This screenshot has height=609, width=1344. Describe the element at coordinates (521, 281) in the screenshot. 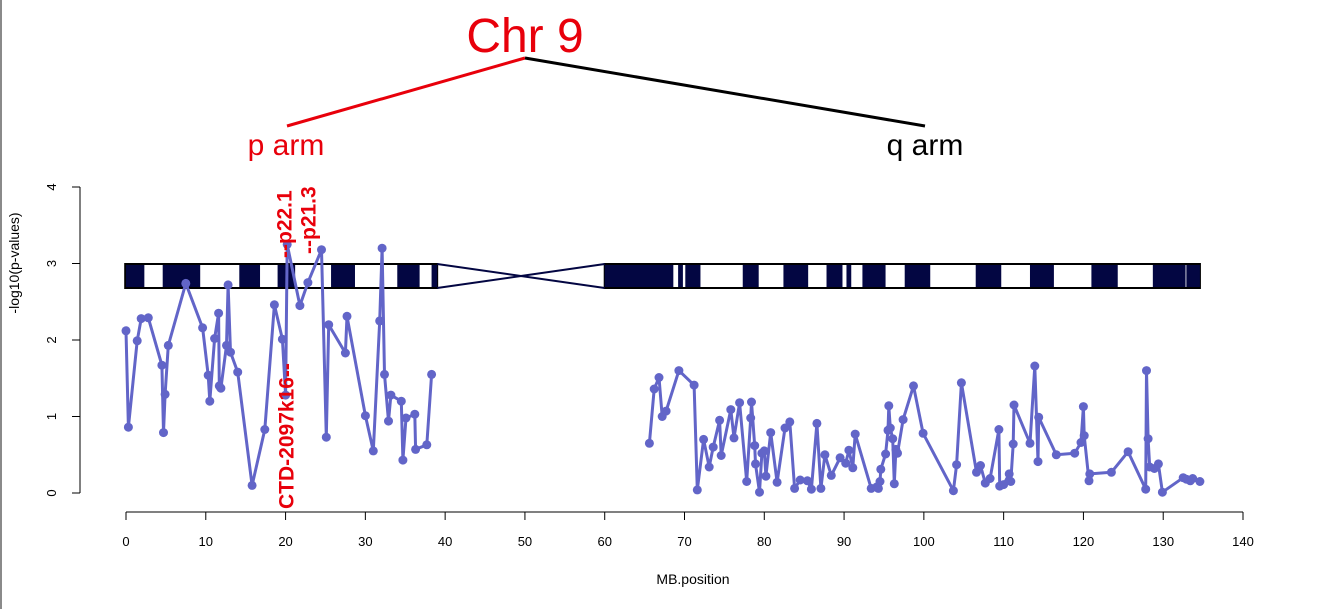

I see `centromere-lower-line` at that location.